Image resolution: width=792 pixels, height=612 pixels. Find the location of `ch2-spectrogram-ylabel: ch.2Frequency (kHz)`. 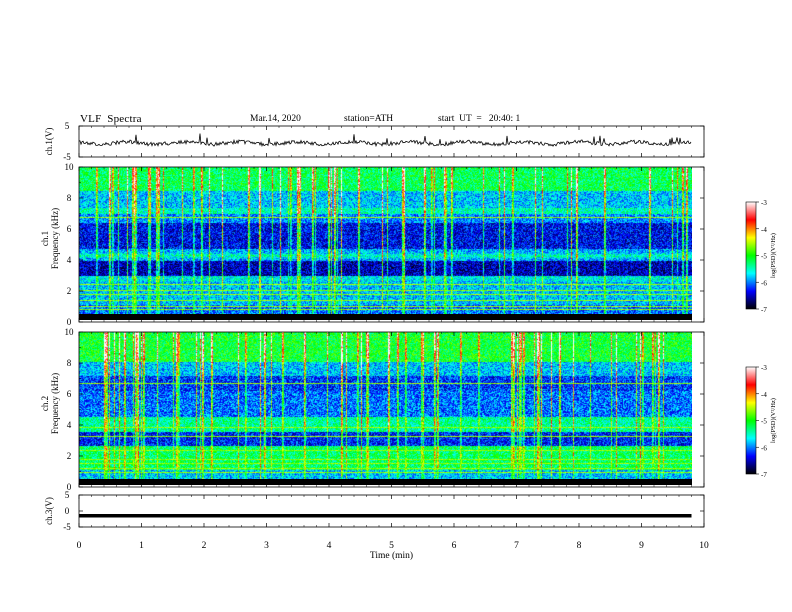

ch2-spectrogram-ylabel: ch.2Frequency (kHz) is located at coordinates (50, 403).